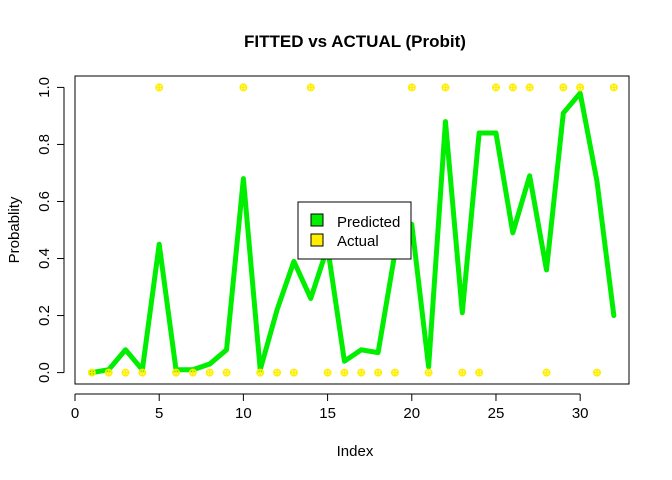 The image size is (672, 480). Describe the element at coordinates (159, 413) in the screenshot. I see `x-tick-label: 5` at that location.